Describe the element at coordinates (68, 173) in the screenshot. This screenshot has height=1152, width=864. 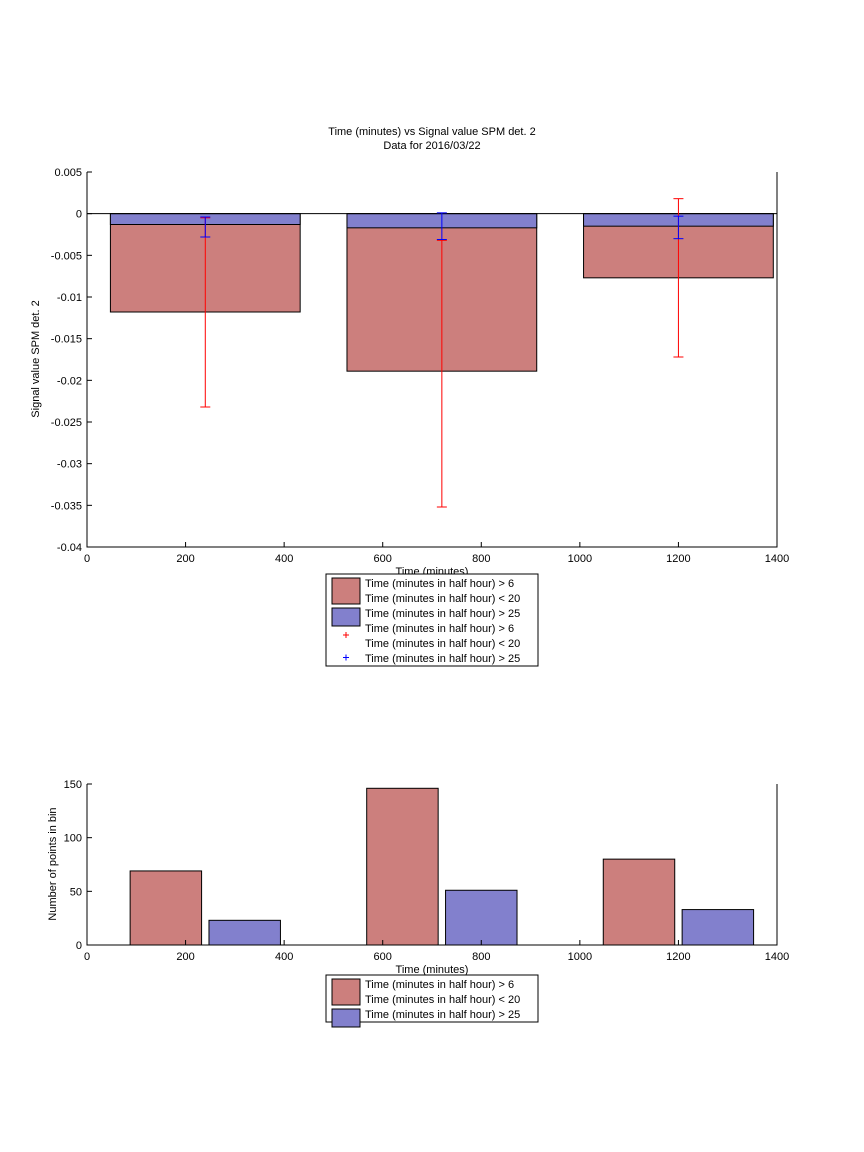
I see `y-tick-label: 0.005` at that location.